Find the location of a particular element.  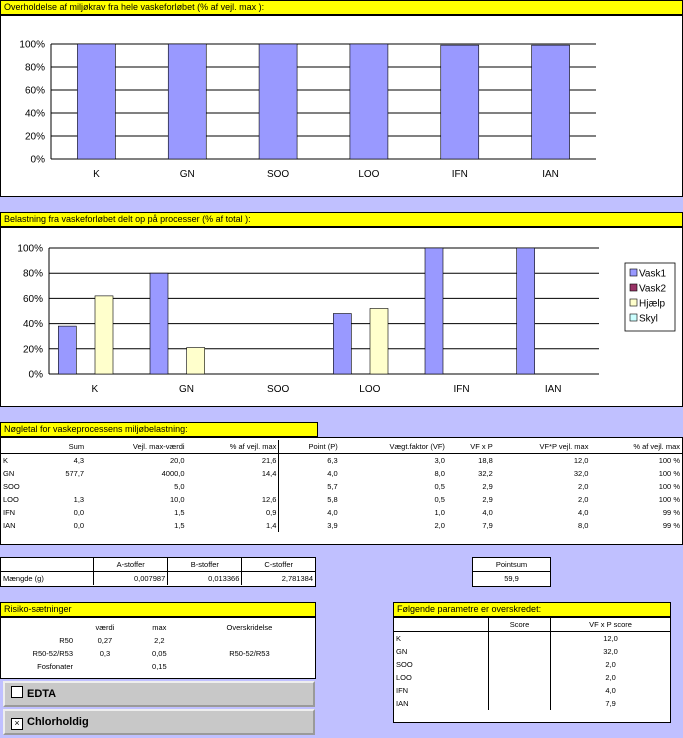

pointsum-table: Pointsum 59,9 is located at coordinates (511, 571).